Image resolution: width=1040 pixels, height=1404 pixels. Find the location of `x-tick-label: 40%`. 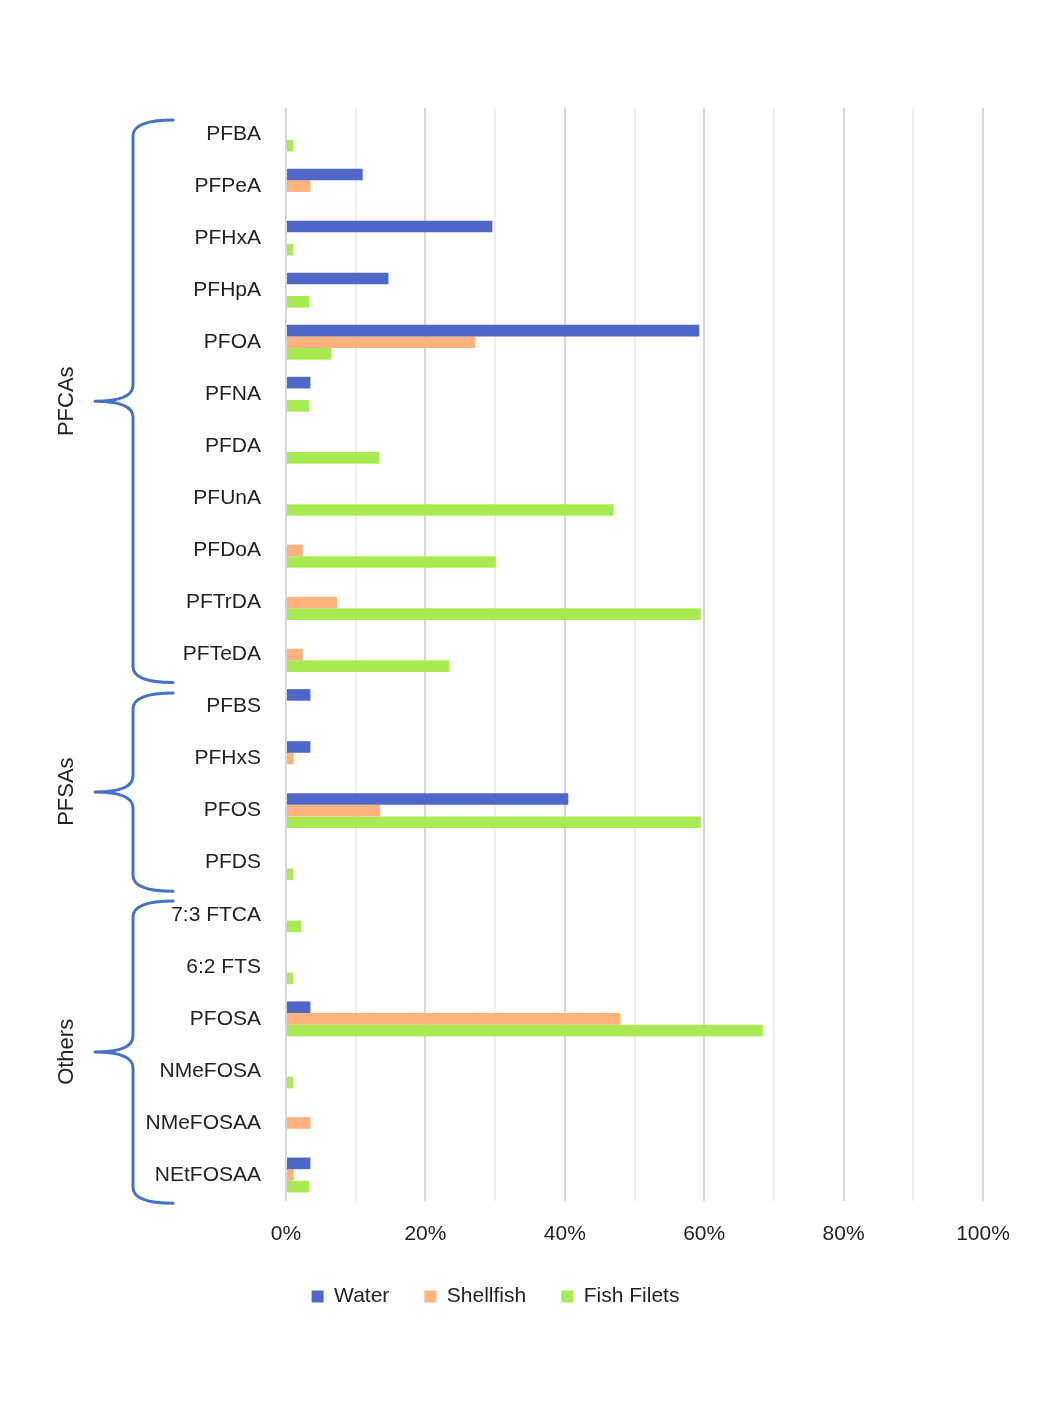

x-tick-label: 40% is located at coordinates (564, 1233).